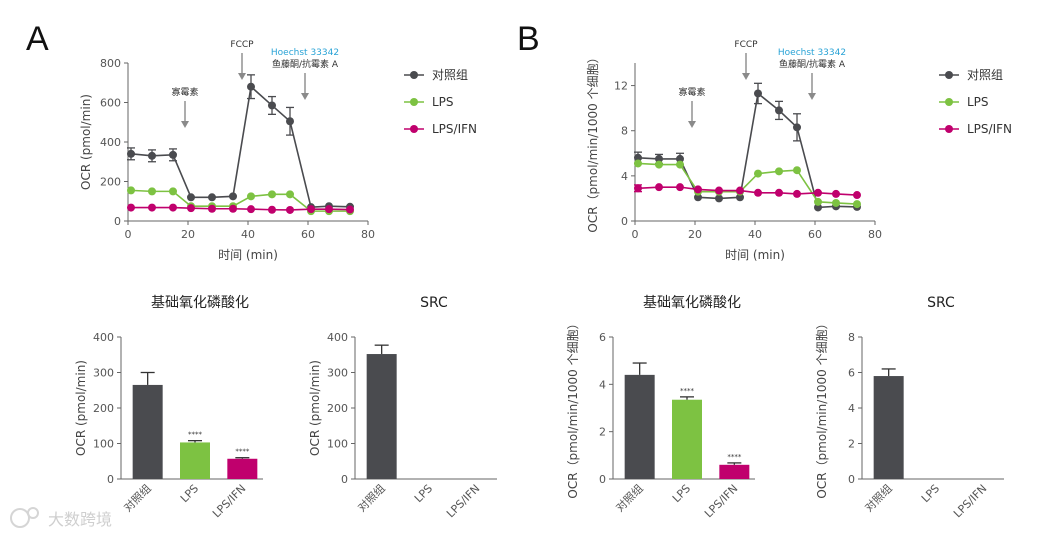  What do you see at coordinates (80, 519) in the screenshot?
I see `watermark-text: 大数跨境` at bounding box center [80, 519].